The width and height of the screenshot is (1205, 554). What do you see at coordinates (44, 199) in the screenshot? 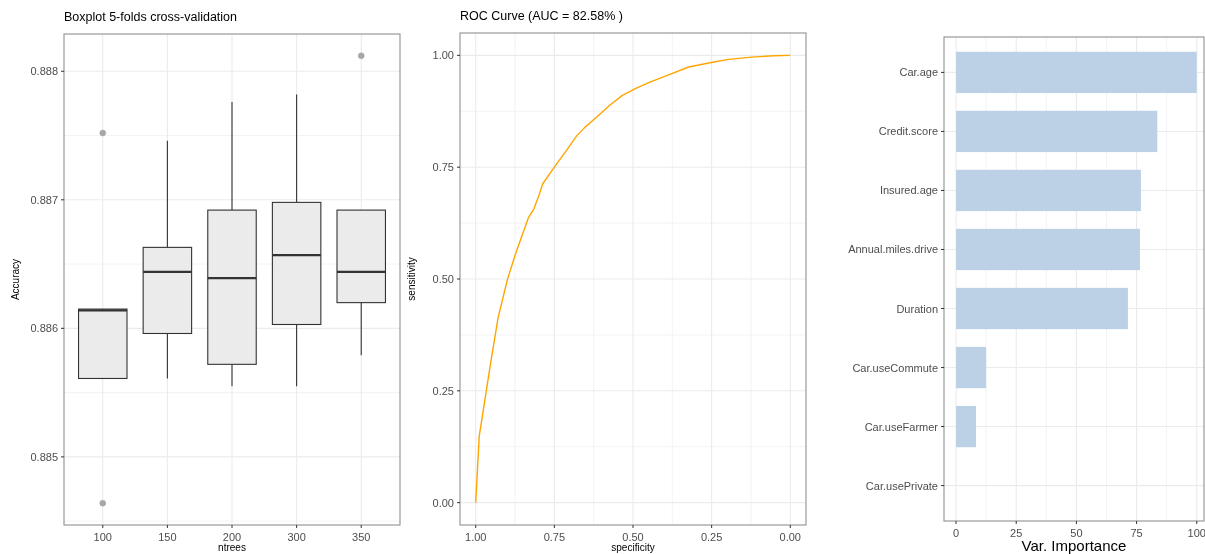
I see `y-tick-label: 0.887` at bounding box center [44, 199].